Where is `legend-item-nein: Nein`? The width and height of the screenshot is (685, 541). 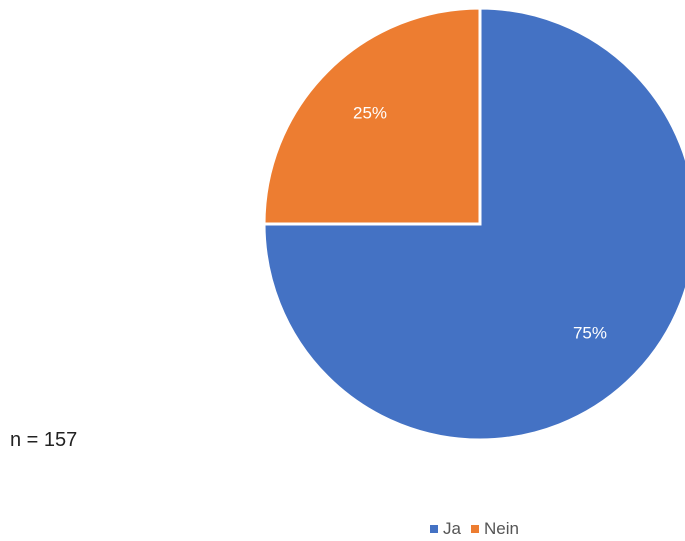 legend-item-nein: Nein is located at coordinates (494, 529).